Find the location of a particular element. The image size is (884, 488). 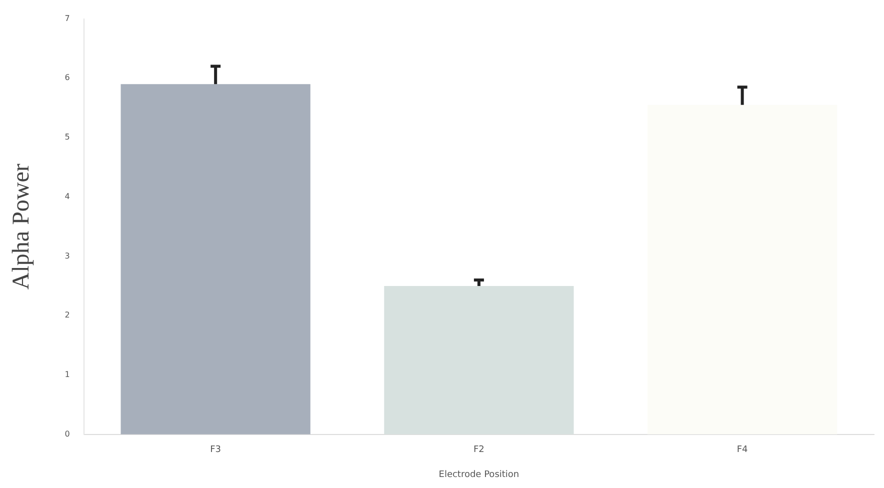

y-tick-label: 3 is located at coordinates (67, 255).